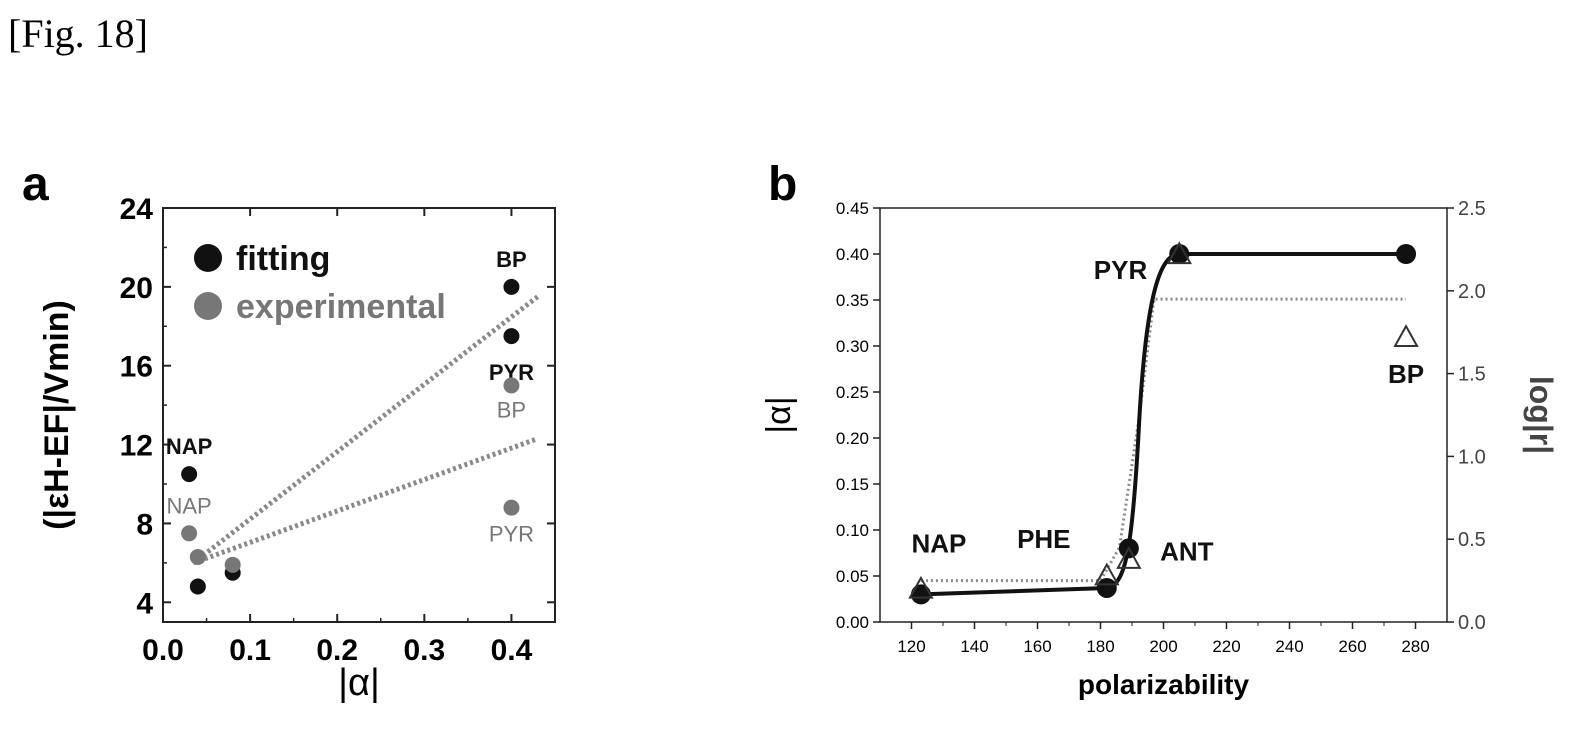  What do you see at coordinates (852, 392) in the screenshot?
I see `panel-b-y-left-tick-label: 0.25` at bounding box center [852, 392].